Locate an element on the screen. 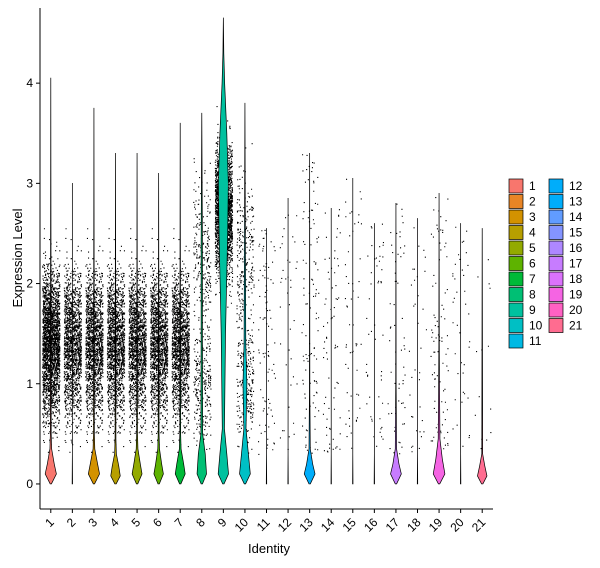  legend-label: 21 is located at coordinates (576, 326).